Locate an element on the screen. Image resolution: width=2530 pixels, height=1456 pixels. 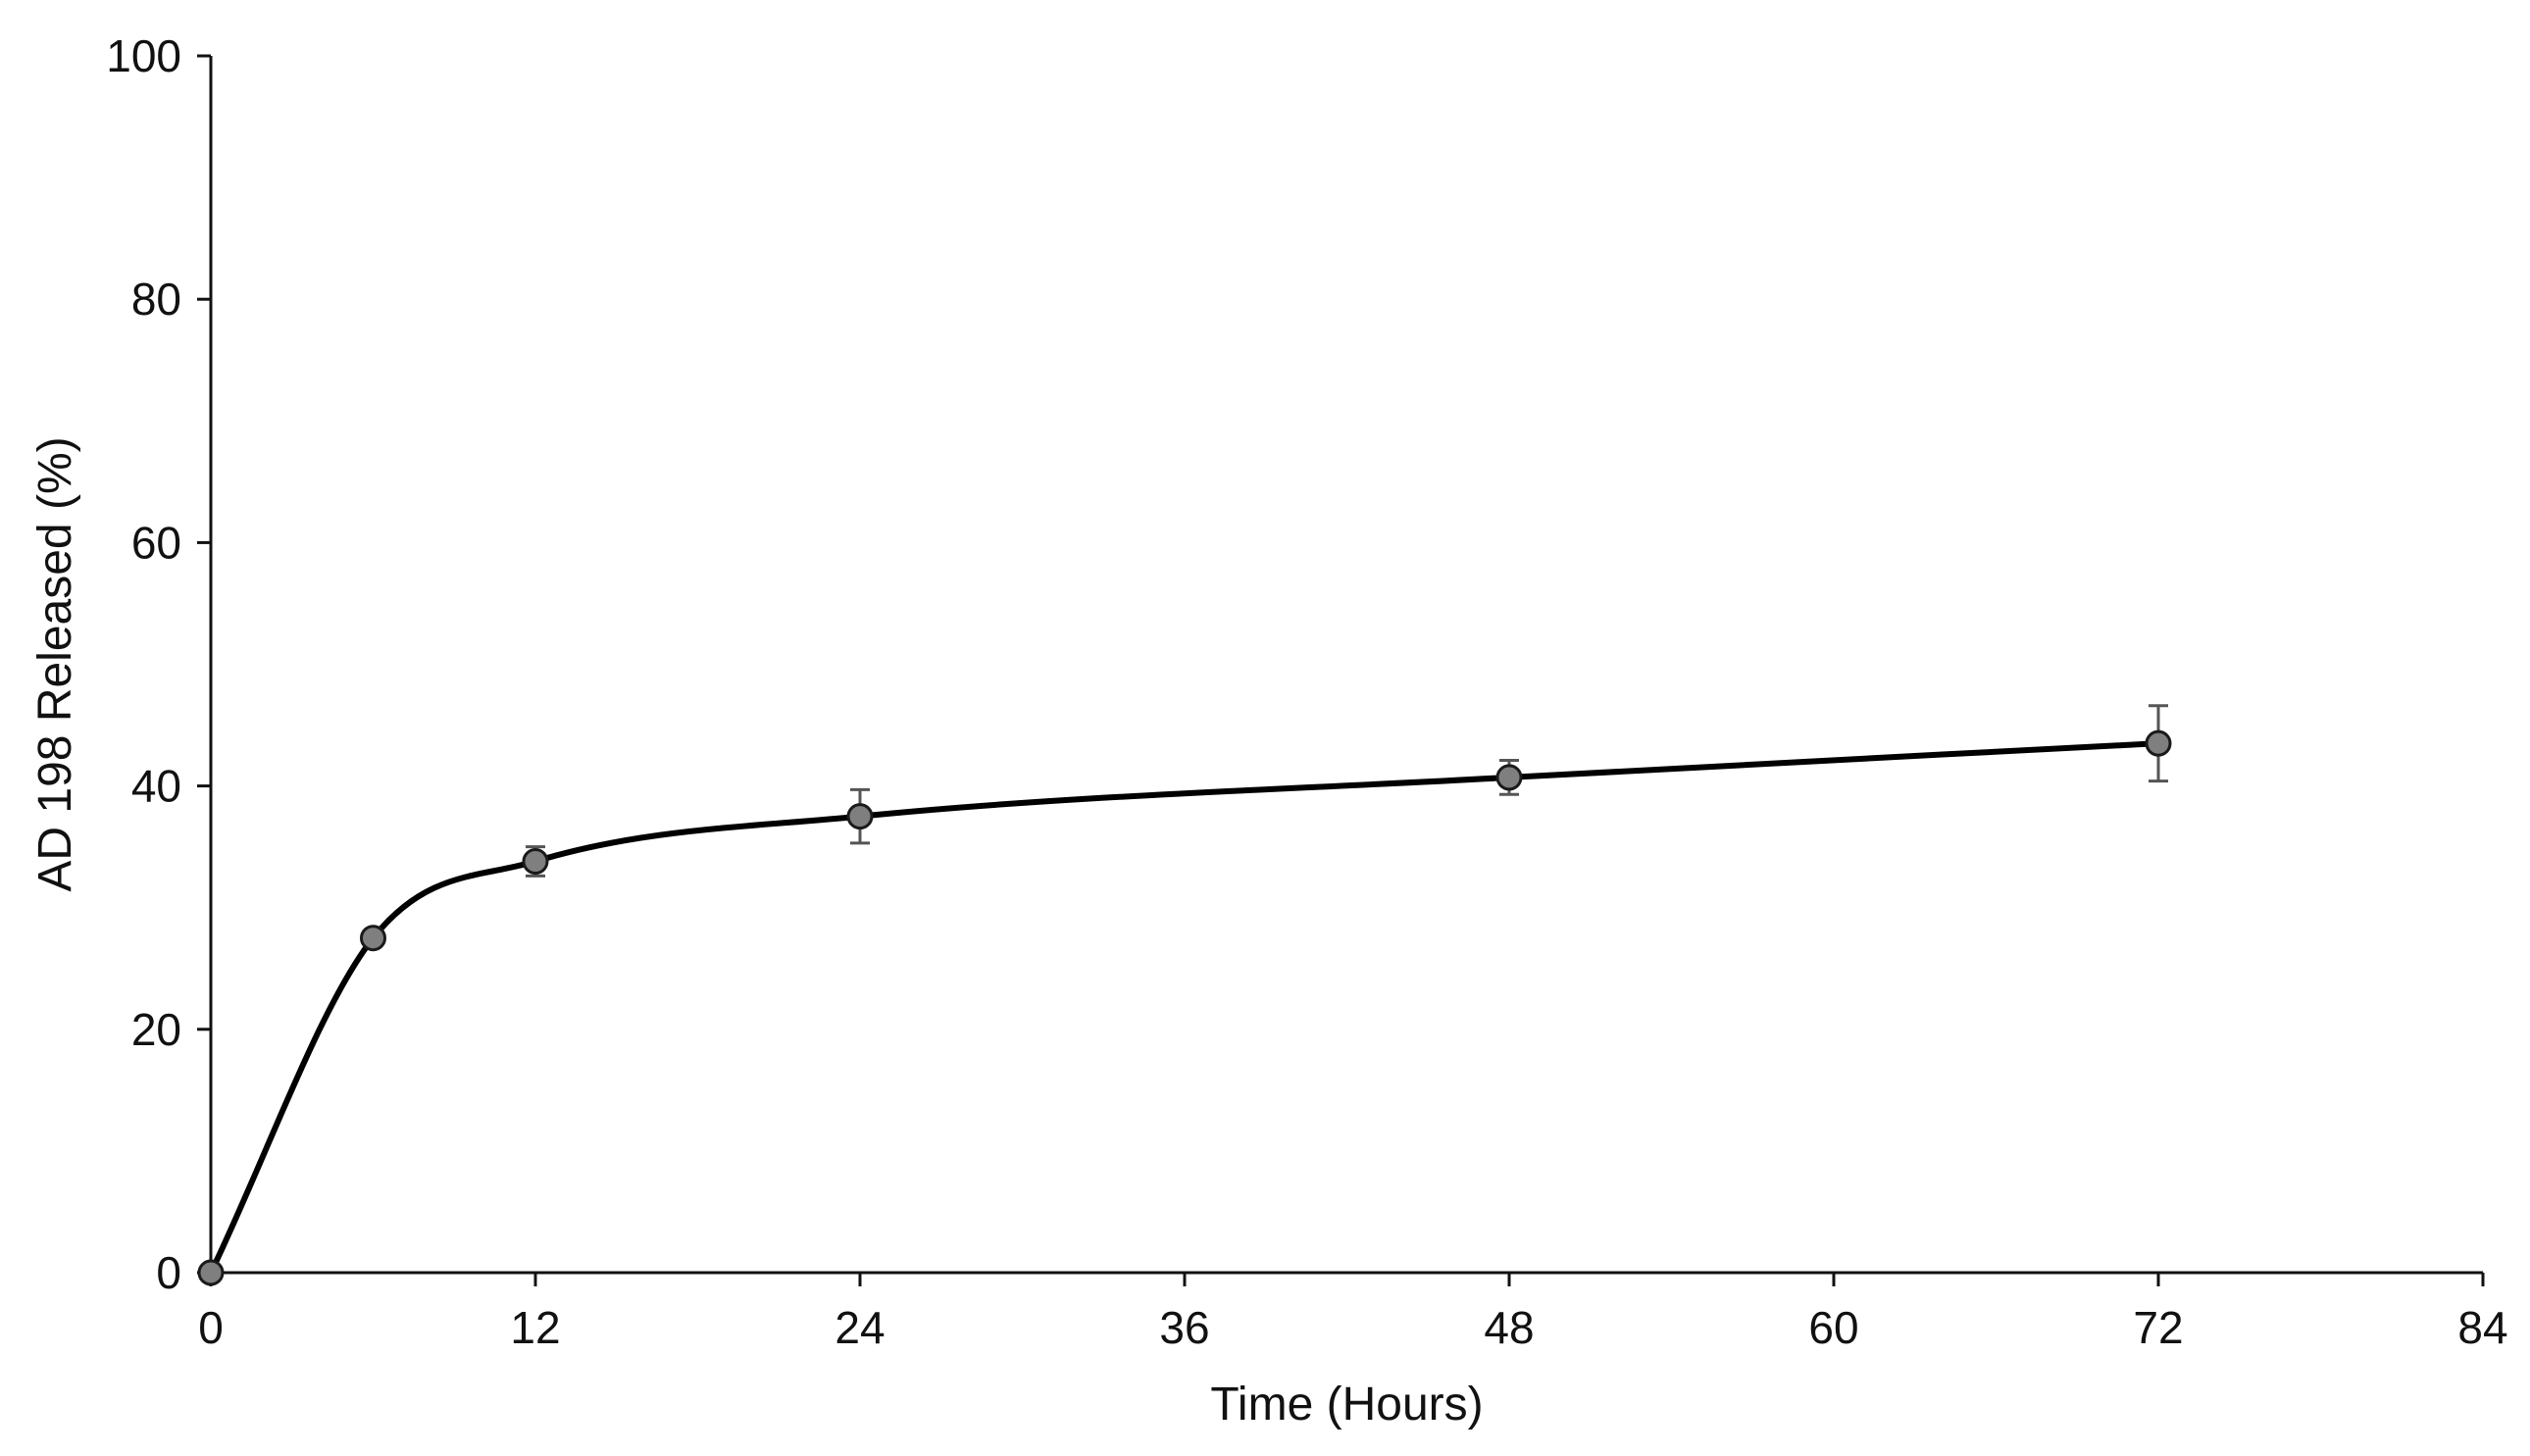
x-axis-title: Time (Hours) is located at coordinates (1346, 1405).